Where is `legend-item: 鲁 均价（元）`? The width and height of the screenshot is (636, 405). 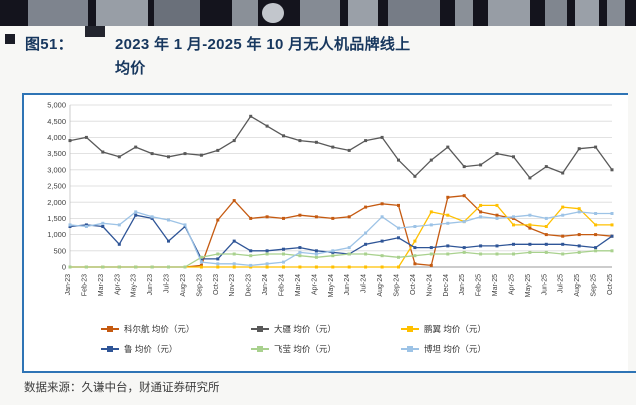
legend-item: 鲁 均价（元） is located at coordinates (176, 349).